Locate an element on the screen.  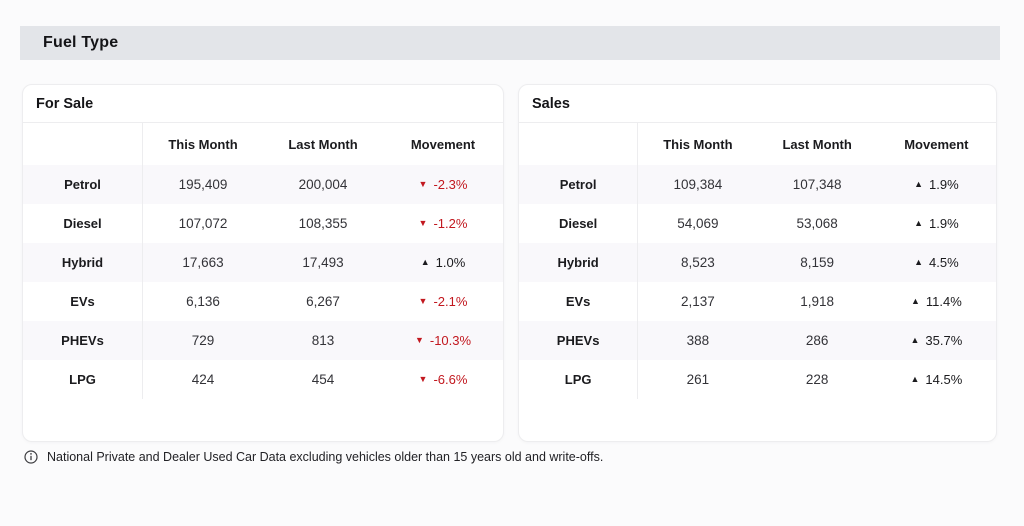
movement-value: ▼ -1.2% is located at coordinates (443, 223).